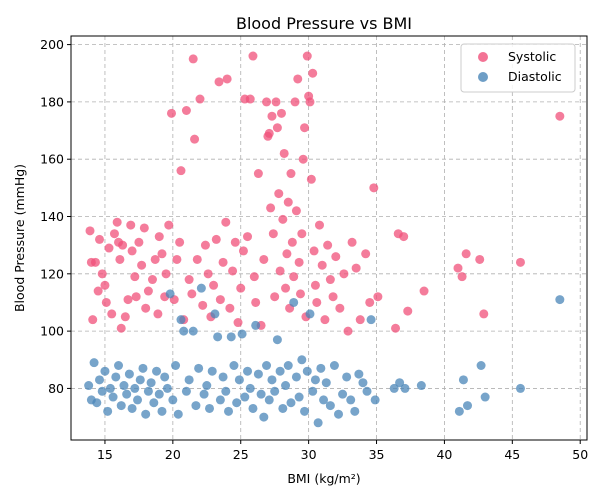 The height and width of the screenshot is (500, 600). I want to click on x-axis-label: BMI (kg/m²), so click(323, 478).